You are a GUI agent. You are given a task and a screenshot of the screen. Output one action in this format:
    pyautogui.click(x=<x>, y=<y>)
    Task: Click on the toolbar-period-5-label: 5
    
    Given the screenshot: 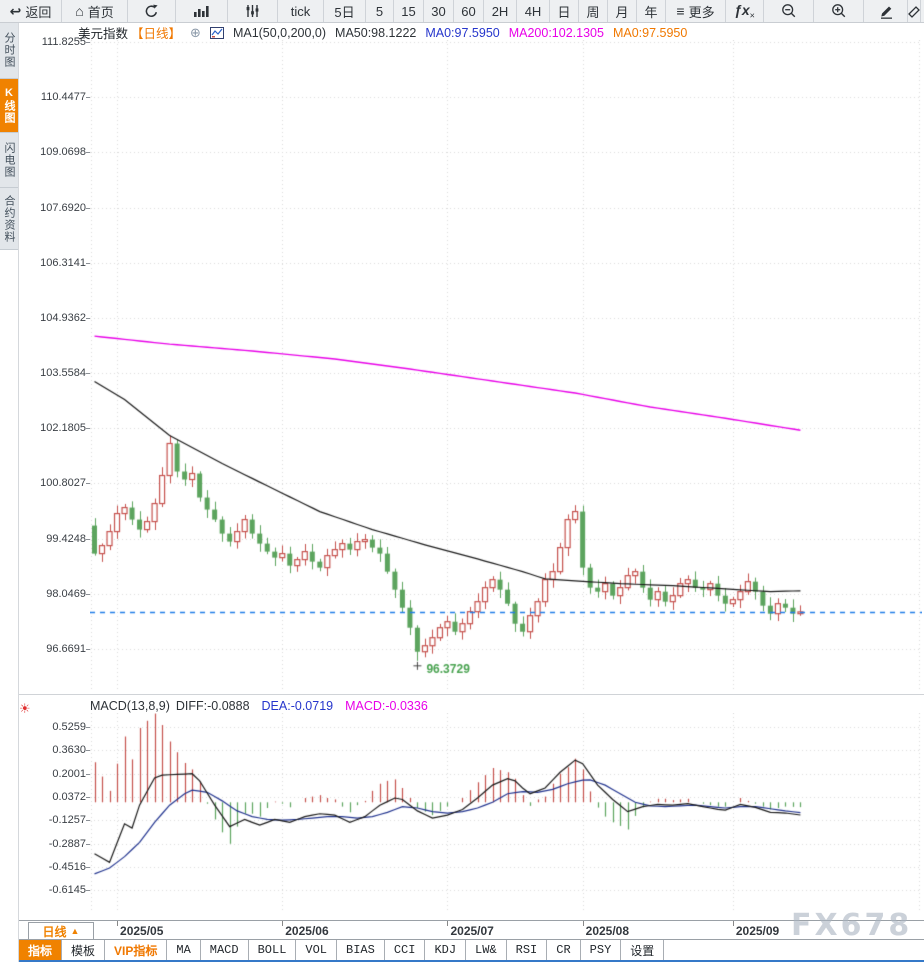 What is the action you would take?
    pyautogui.click(x=379, y=11)
    